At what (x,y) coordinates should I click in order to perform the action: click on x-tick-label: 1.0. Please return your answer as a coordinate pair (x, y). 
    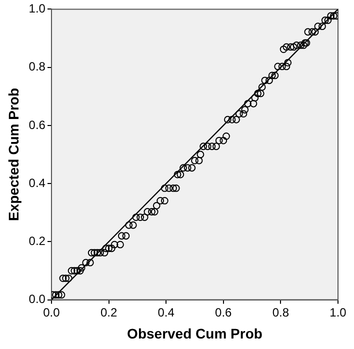
    Looking at the image, I should click on (338, 312).